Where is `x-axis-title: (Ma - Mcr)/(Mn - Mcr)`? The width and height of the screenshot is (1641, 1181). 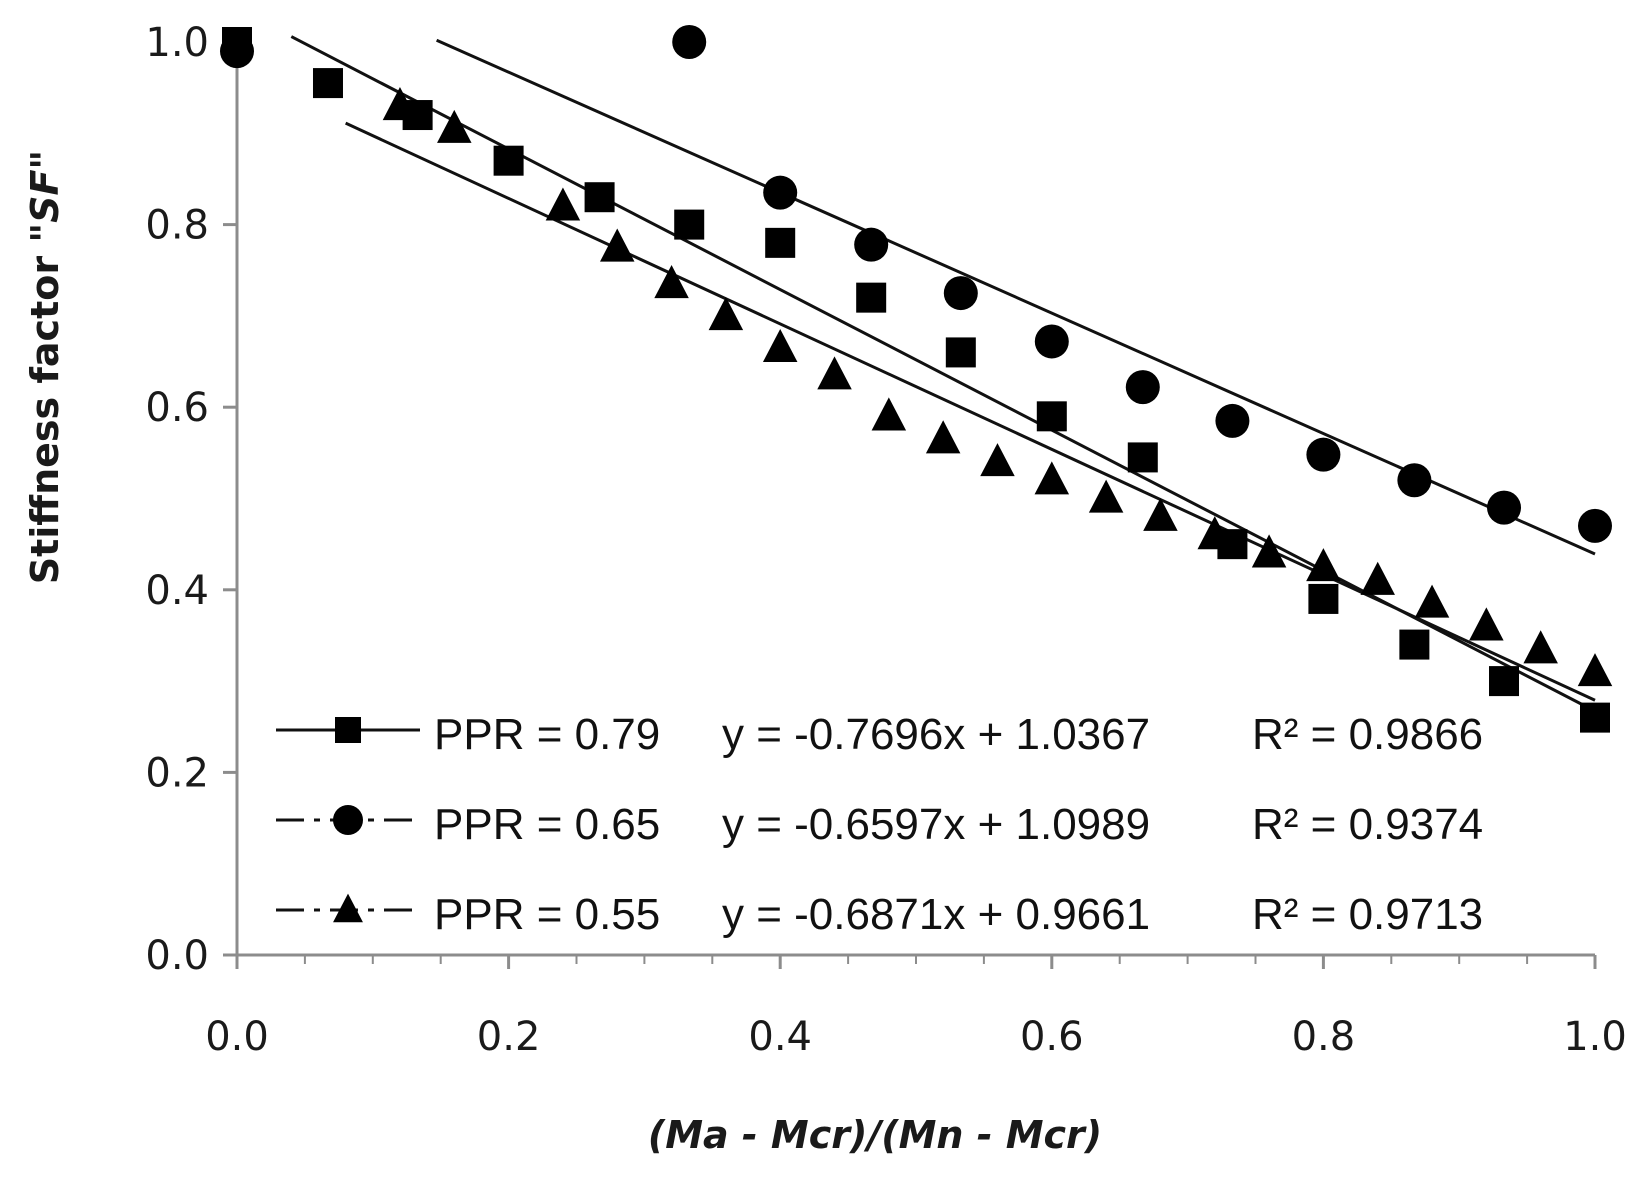
x-axis-title: (Ma - Mcr)/(Mn - Mcr) is located at coordinates (875, 1135).